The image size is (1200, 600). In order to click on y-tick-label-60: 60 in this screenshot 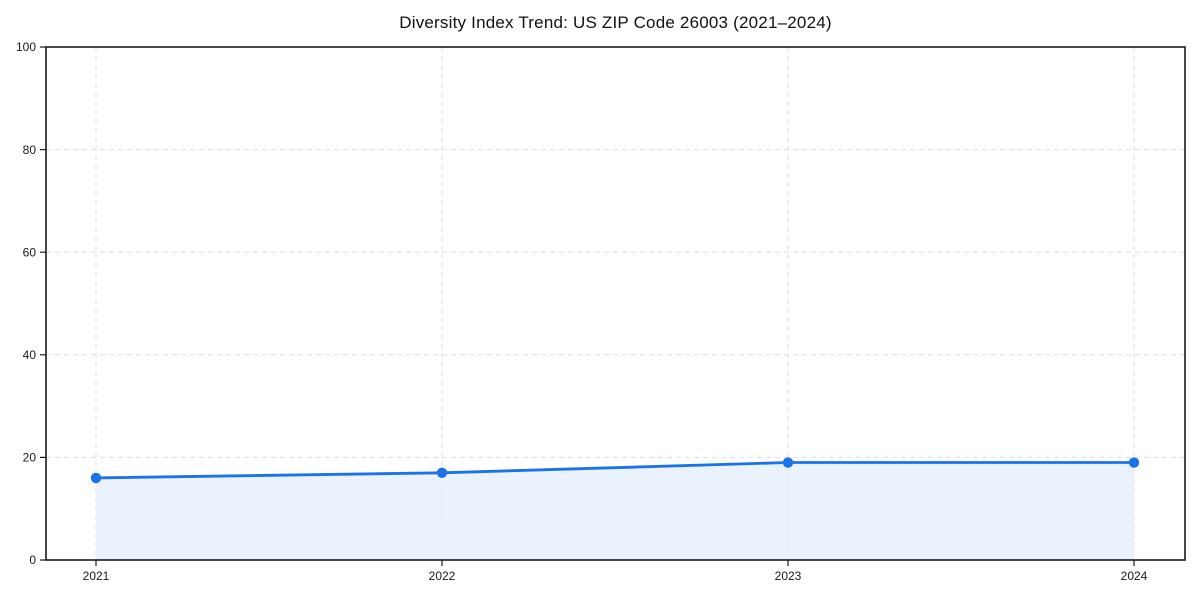, I will do `click(30, 252)`.